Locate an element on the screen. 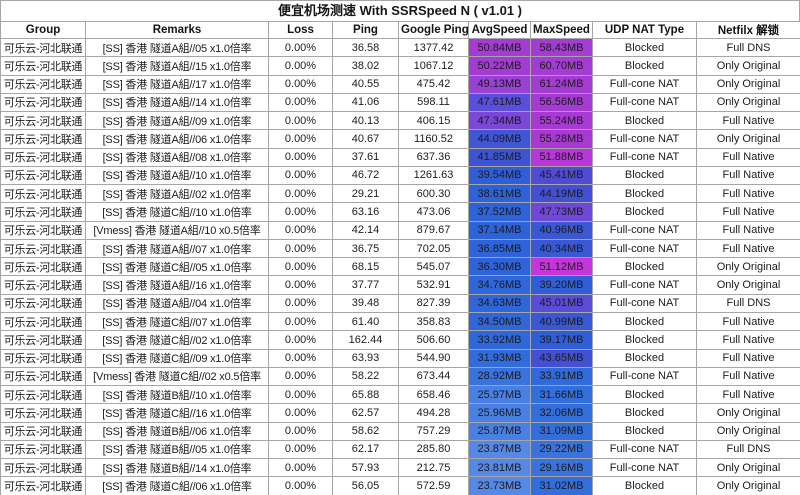 This screenshot has height=495, width=800. cell-avg-speed: 25.87MB is located at coordinates (499, 431).